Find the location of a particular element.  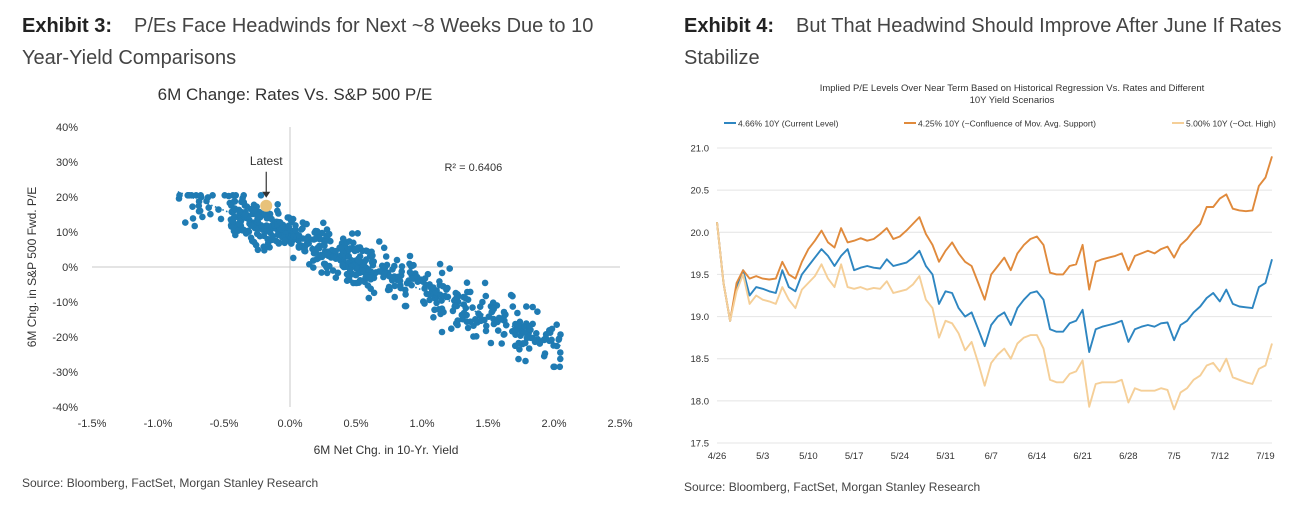

y-tick-label: 19.0 is located at coordinates (700, 317).